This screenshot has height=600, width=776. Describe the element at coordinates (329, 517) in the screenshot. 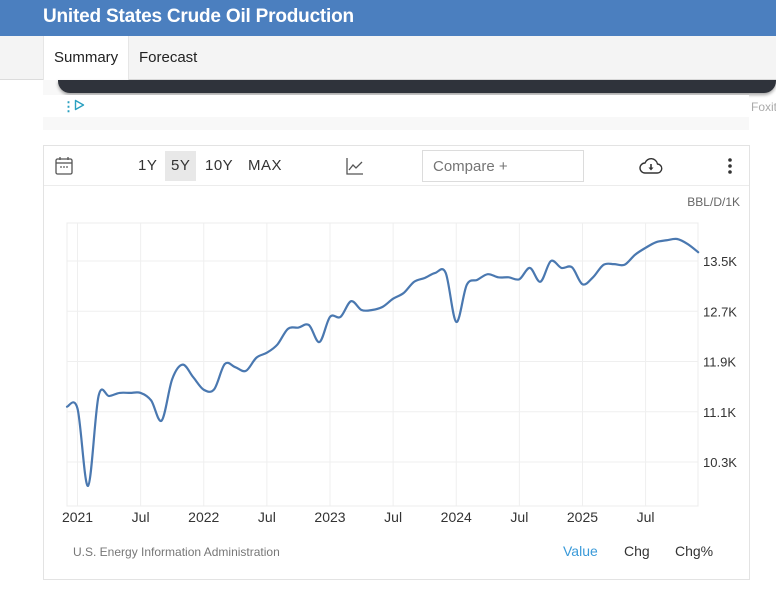

I see `x-tick-label: 2023` at that location.